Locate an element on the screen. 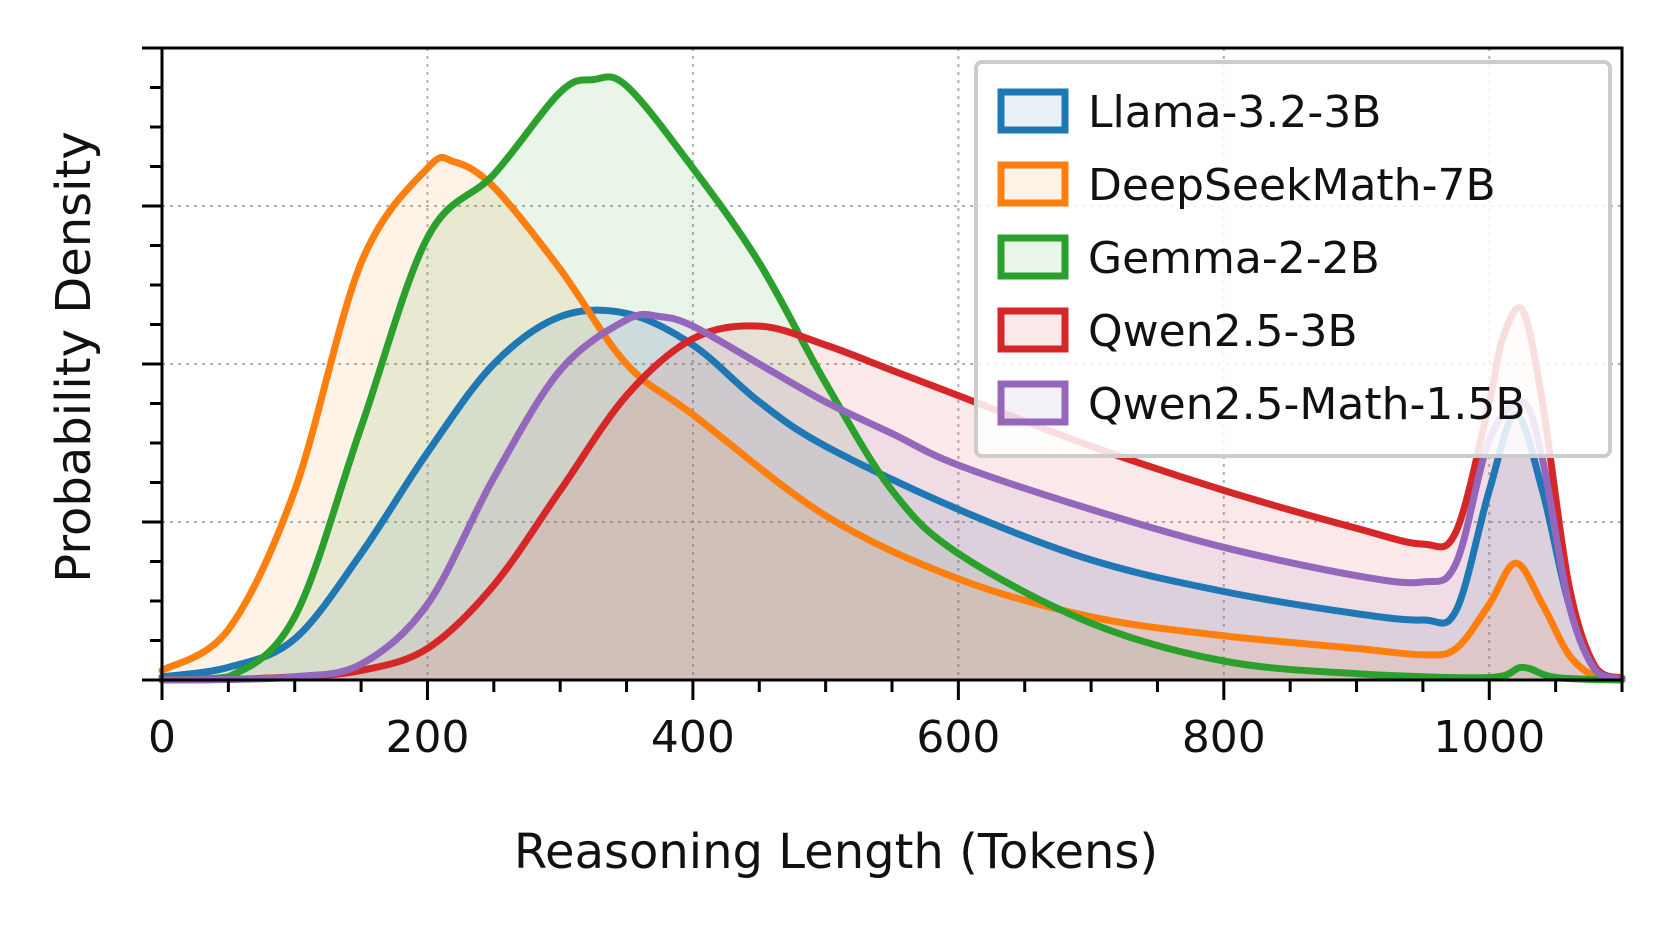 This screenshot has height=926, width=1658. x-tick-label: 400 is located at coordinates (693, 737).